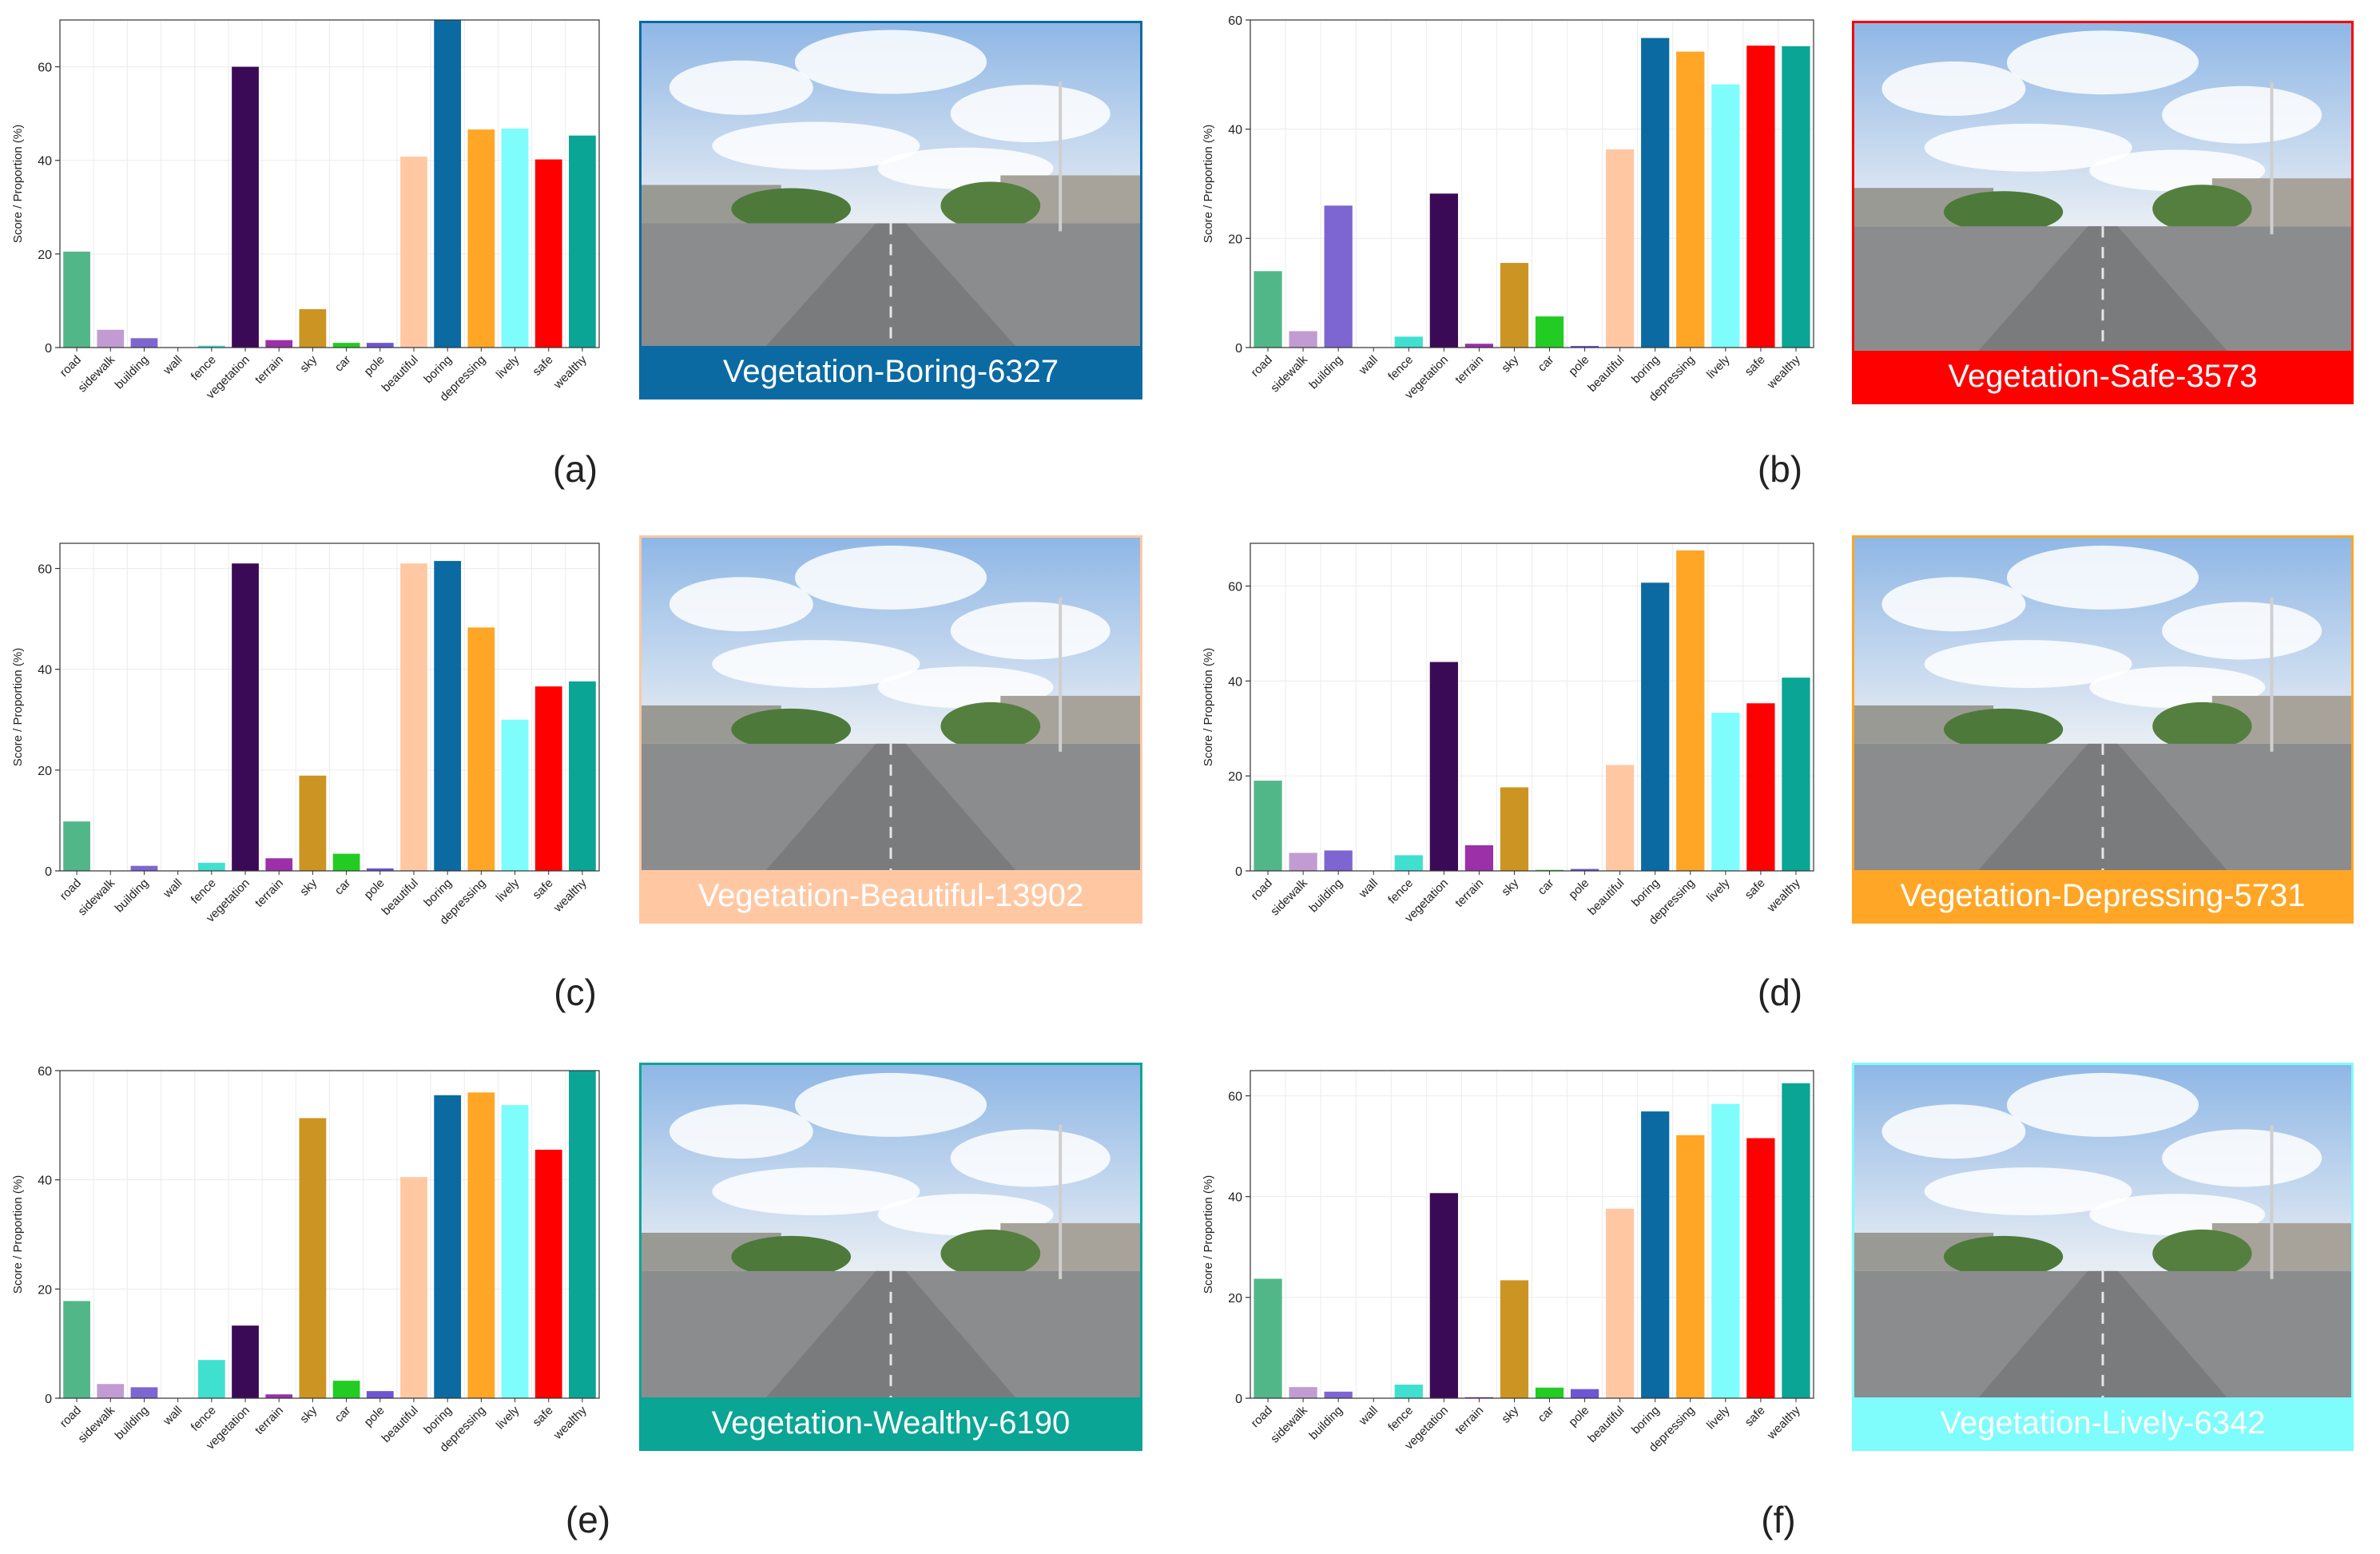  I want to click on street-photo-a: Vegetation-Boring-6327, so click(890, 210).